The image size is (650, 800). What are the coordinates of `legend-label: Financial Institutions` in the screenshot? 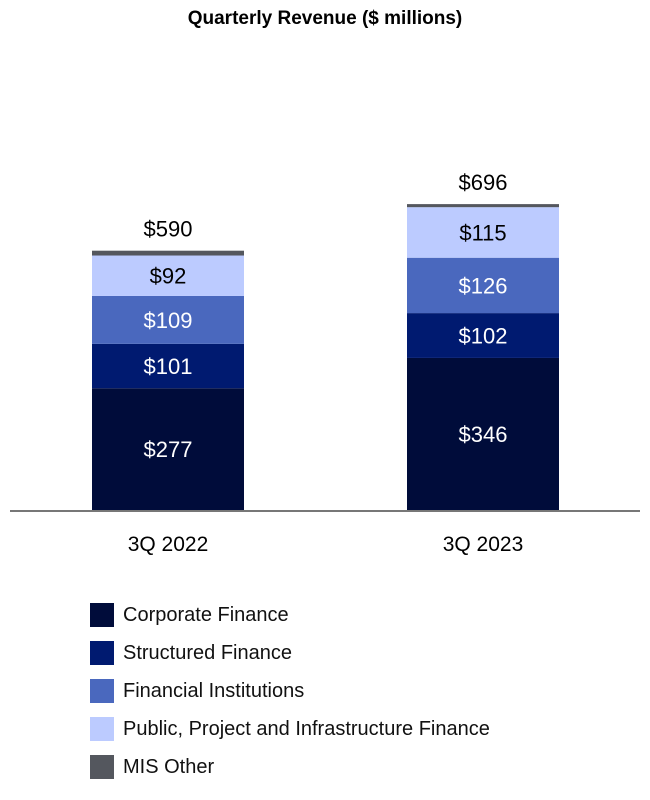 It's located at (214, 690).